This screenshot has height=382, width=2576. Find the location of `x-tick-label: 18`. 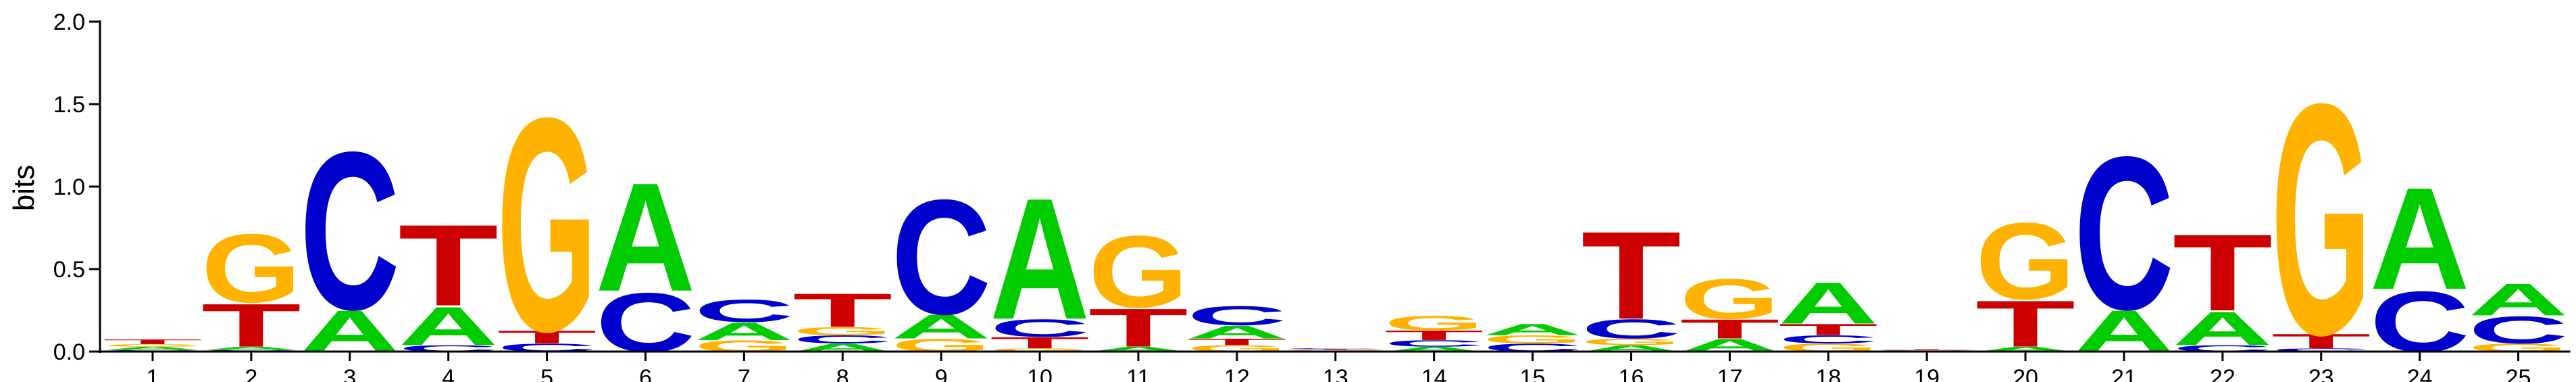

x-tick-label: 18 is located at coordinates (1828, 373).